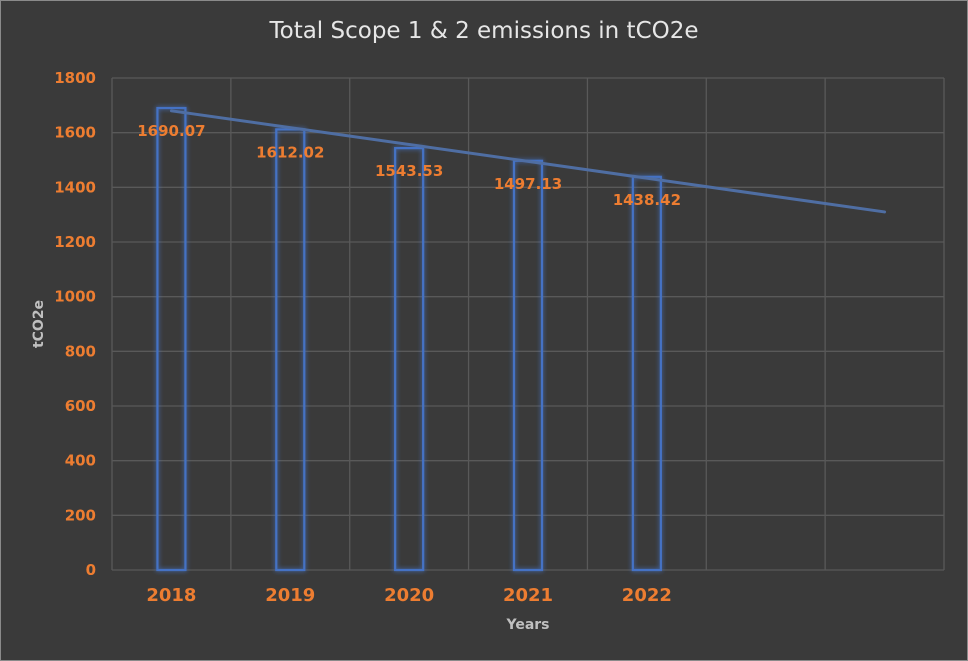 The height and width of the screenshot is (661, 968). What do you see at coordinates (80, 461) in the screenshot?
I see `y-tick-label: 400` at bounding box center [80, 461].